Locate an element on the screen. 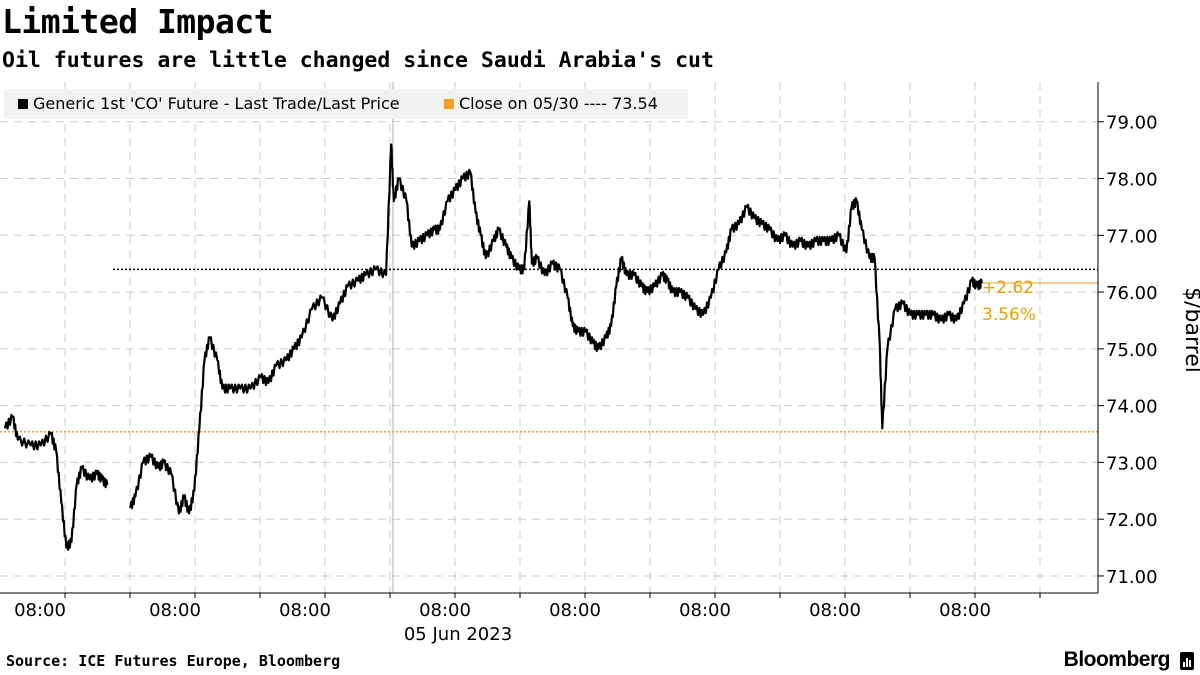 The height and width of the screenshot is (675, 1200). legend-background is located at coordinates (346, 104).